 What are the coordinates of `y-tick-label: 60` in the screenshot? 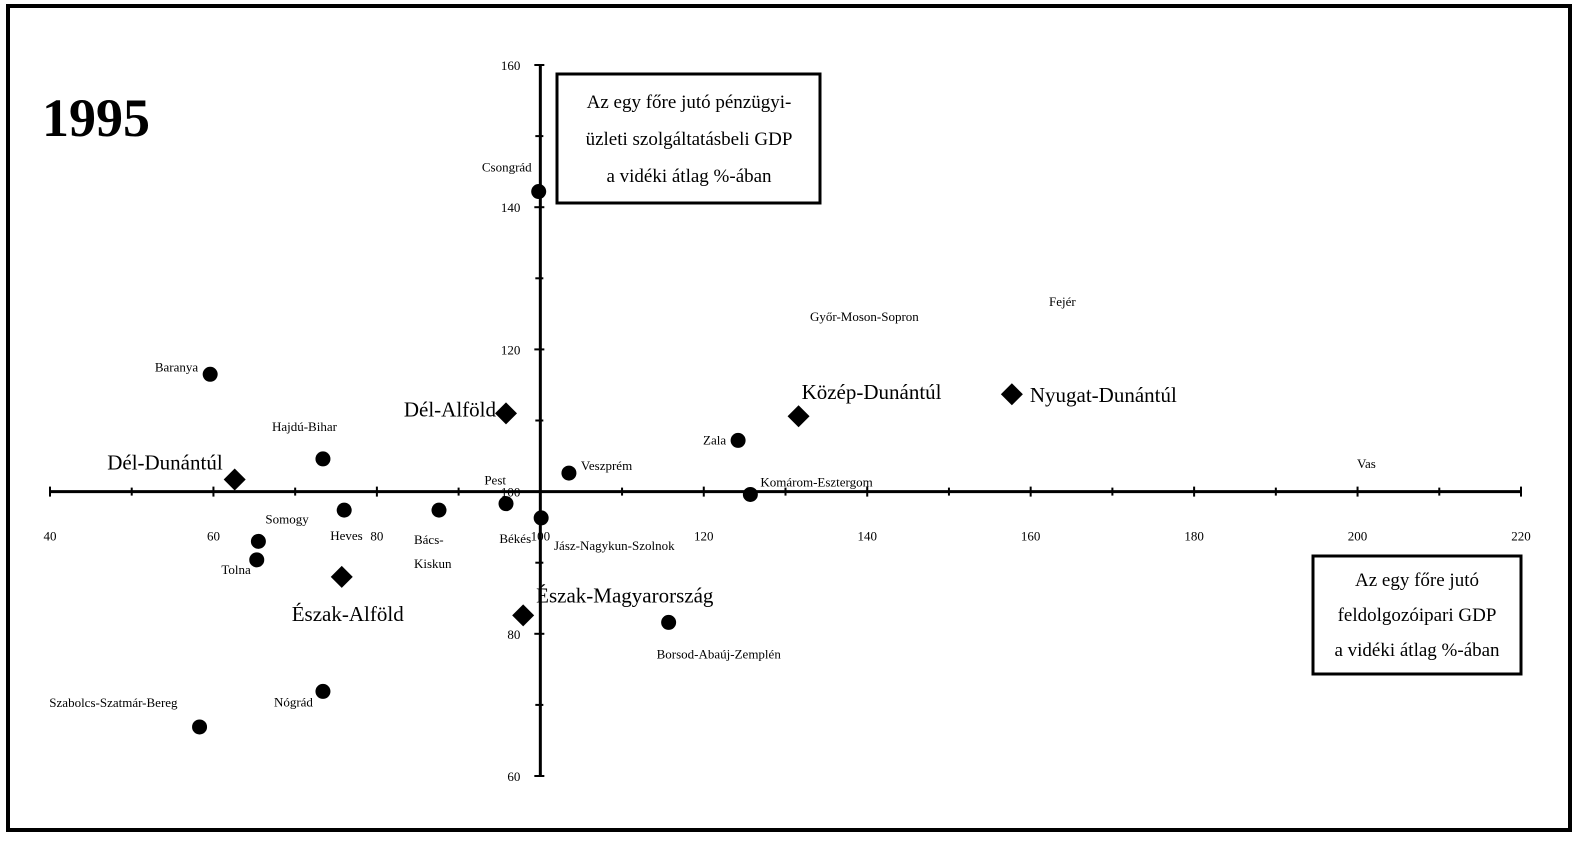 It's located at (513, 776).